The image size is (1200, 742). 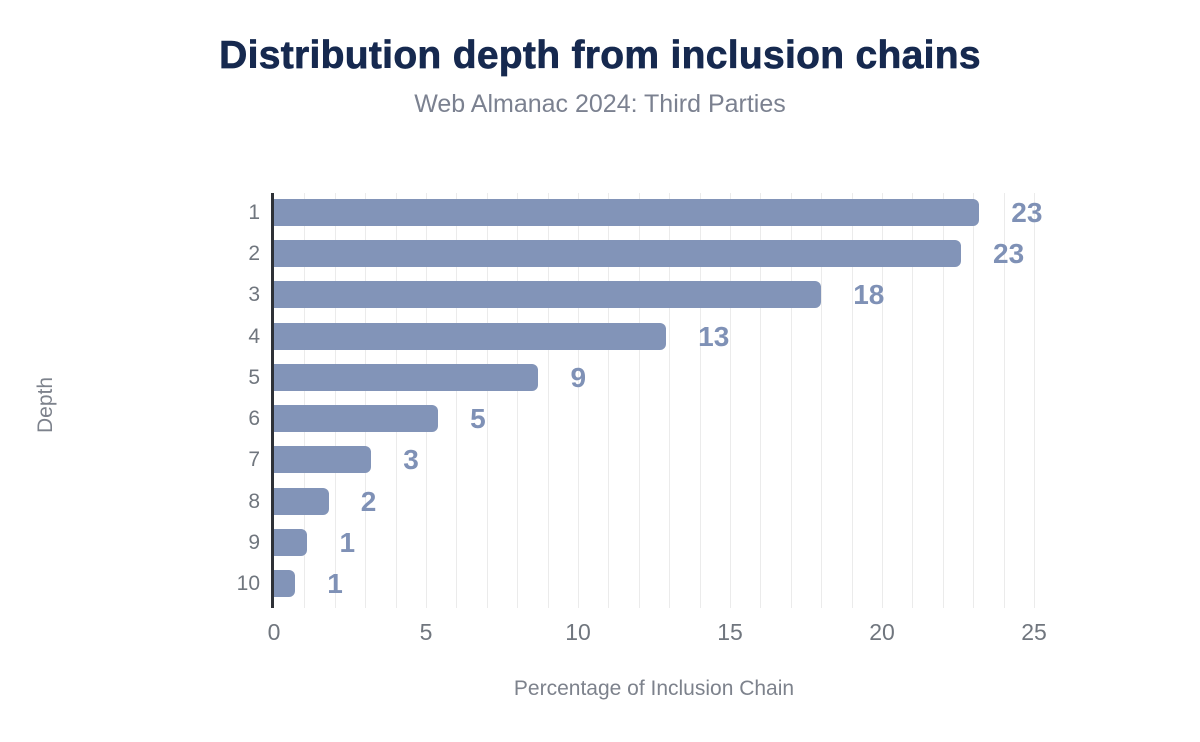 I want to click on chart-subtitle: Web Almanac 2024: Third Parties, so click(x=600, y=104).